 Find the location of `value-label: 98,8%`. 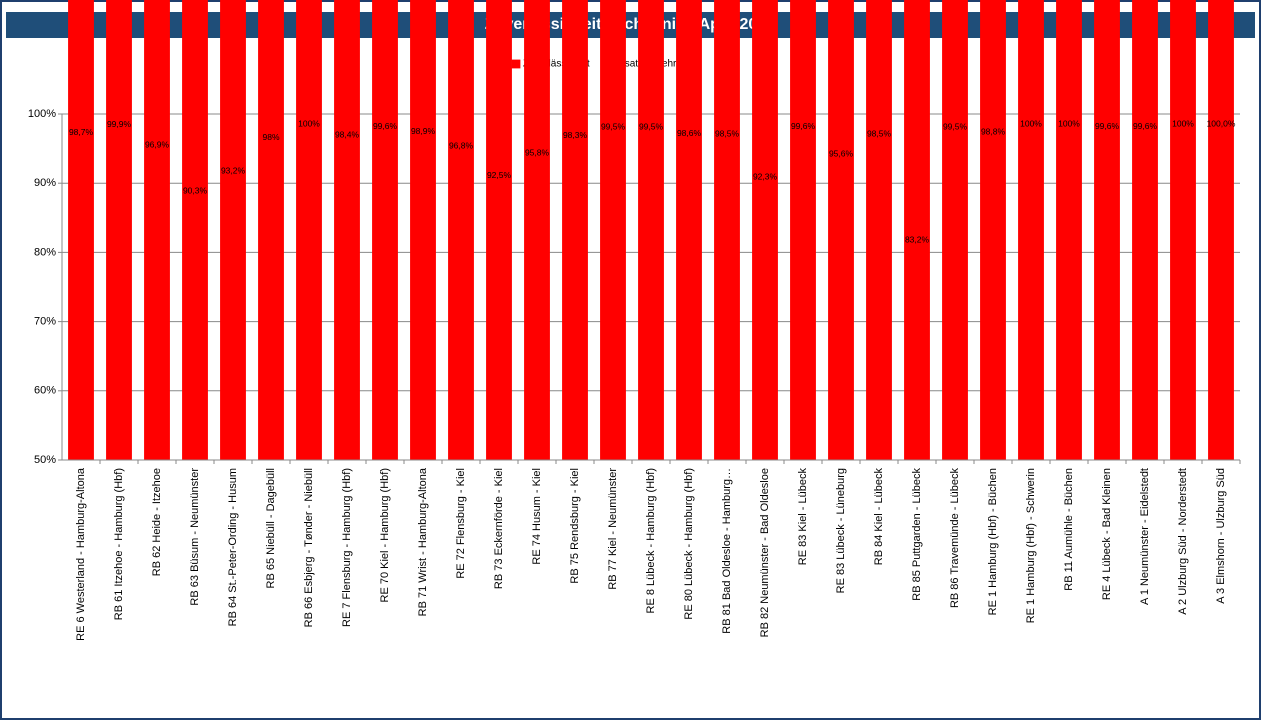

value-label: 98,8% is located at coordinates (993, 132).